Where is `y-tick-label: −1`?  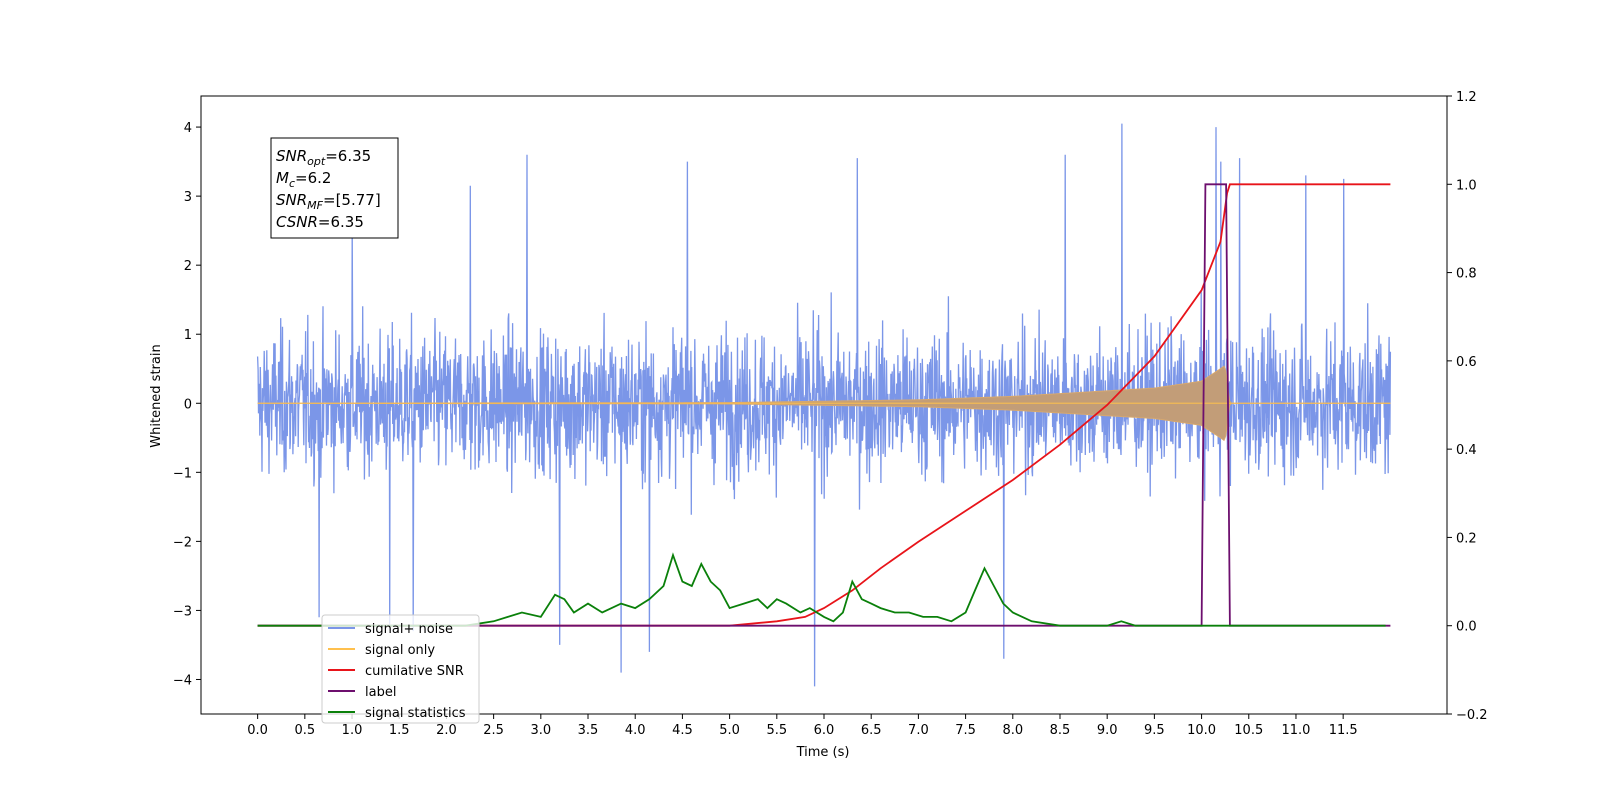 y-tick-label: −1 is located at coordinates (182, 473).